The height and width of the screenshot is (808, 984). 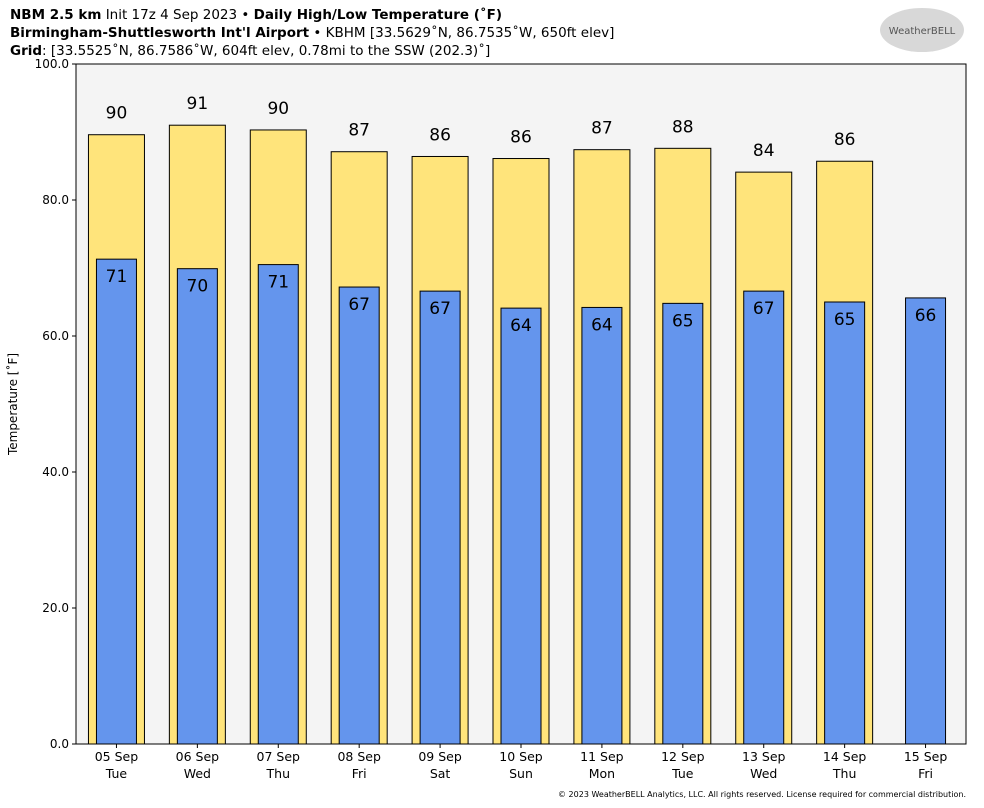 I want to click on y-tick-label: 40.0, so click(x=55, y=472).